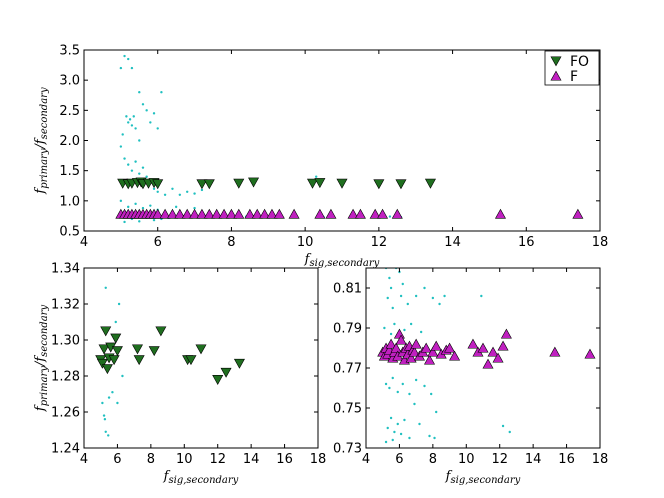 This screenshot has height=498, width=664. What do you see at coordinates (486, 348) in the screenshot?
I see `series-f` at bounding box center [486, 348].